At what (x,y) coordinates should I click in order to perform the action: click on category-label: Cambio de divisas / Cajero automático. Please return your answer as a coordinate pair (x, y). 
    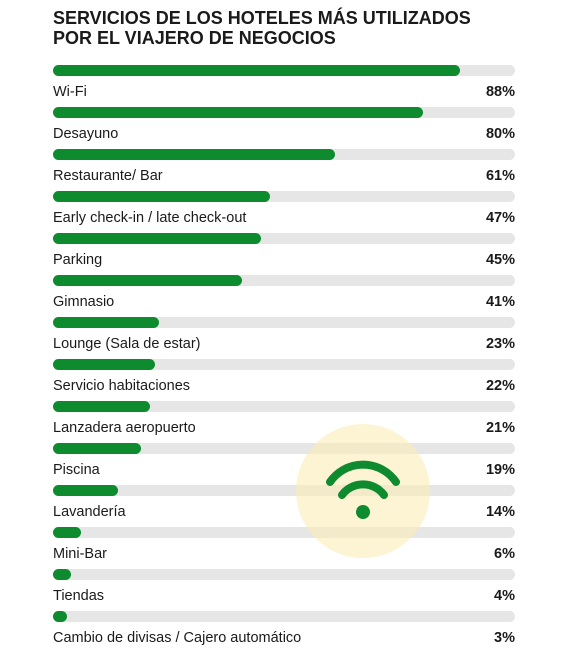
    Looking at the image, I should click on (177, 638).